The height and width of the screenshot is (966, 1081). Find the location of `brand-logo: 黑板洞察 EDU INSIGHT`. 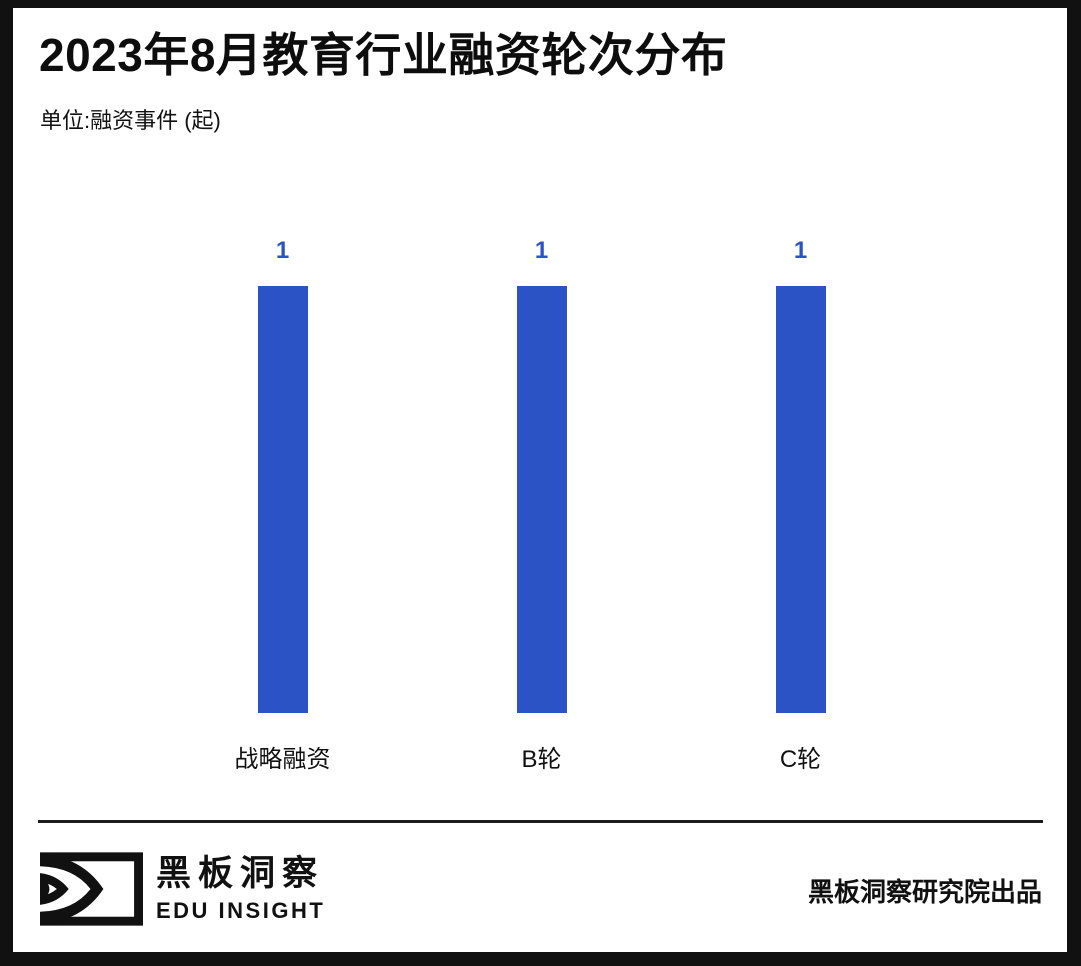

brand-logo: 黑板洞察 EDU INSIGHT is located at coordinates (182, 889).